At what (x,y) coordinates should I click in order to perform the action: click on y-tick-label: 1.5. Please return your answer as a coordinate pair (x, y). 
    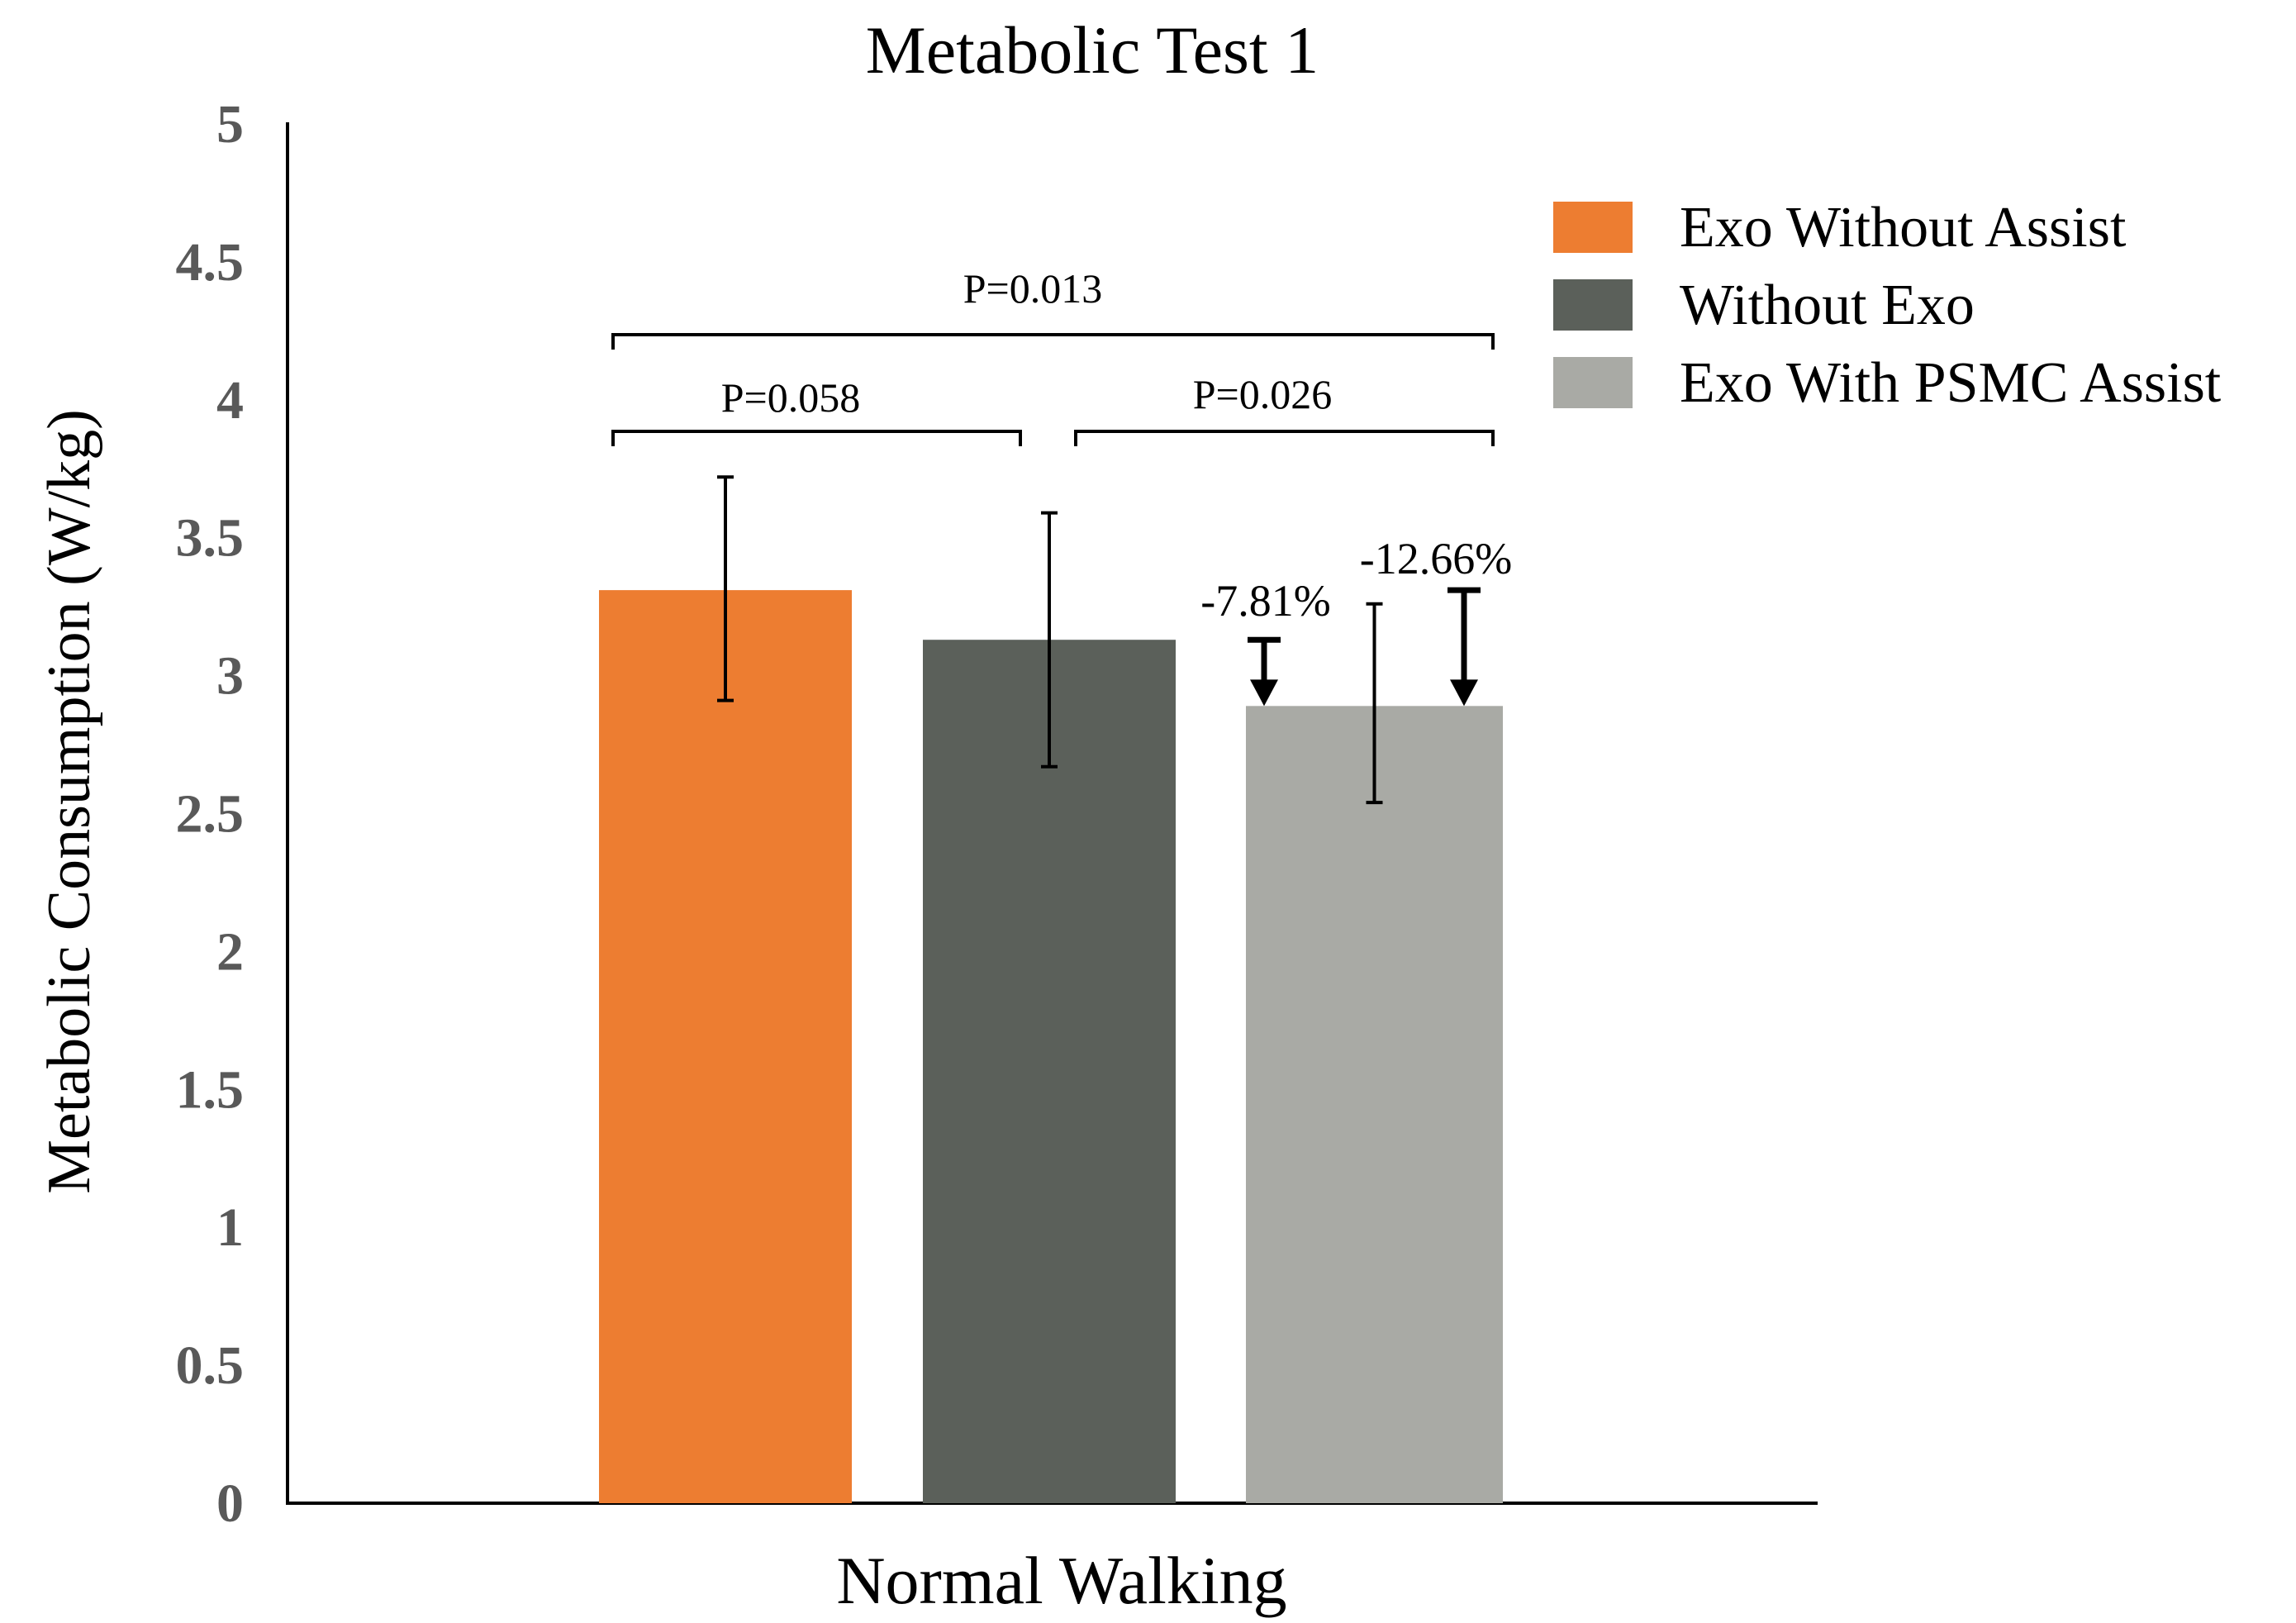
    Looking at the image, I should click on (211, 1090).